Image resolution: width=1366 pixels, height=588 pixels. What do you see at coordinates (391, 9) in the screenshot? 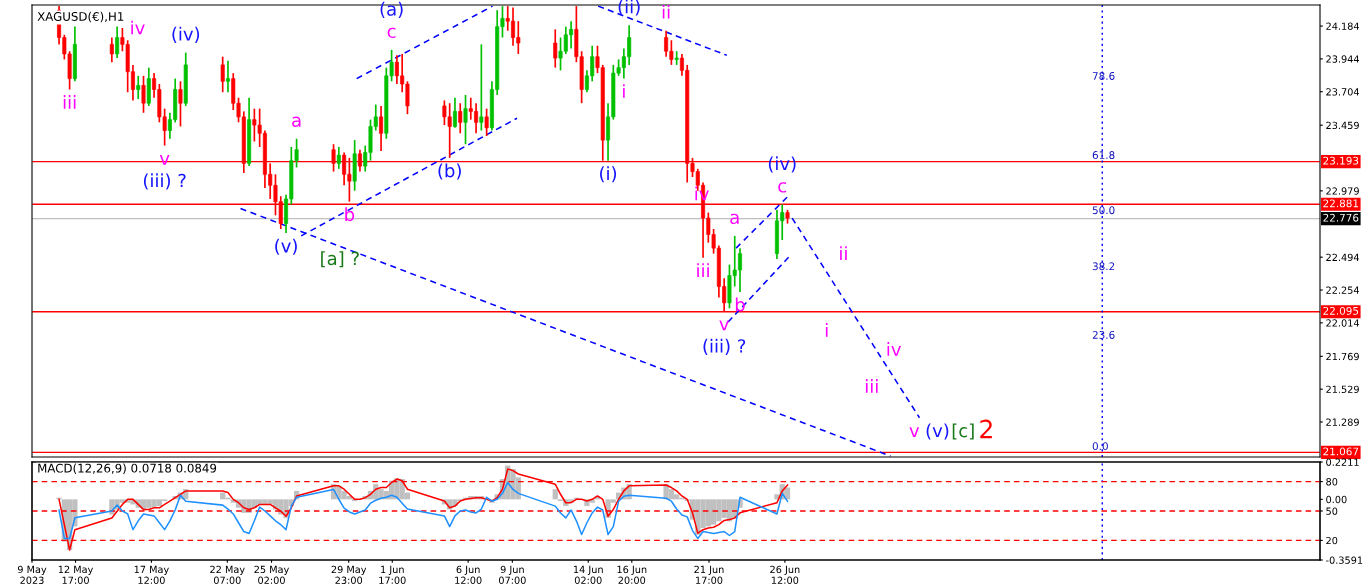
I see `annotation: (a)` at bounding box center [391, 9].